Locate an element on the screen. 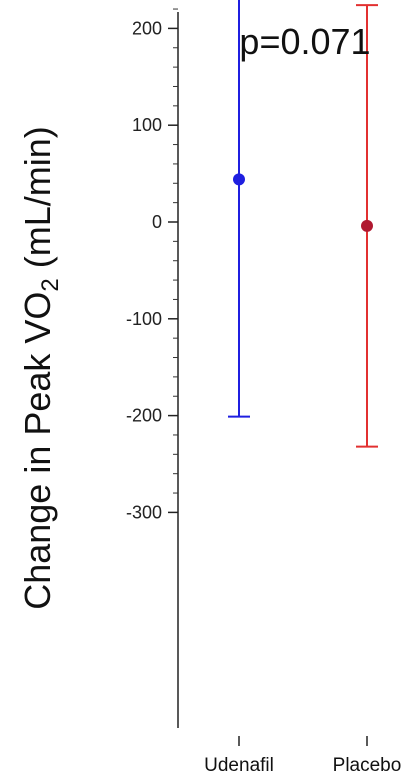 The image size is (419, 783). y-axis-label-suffix: (mL/min) is located at coordinates (37, 202).